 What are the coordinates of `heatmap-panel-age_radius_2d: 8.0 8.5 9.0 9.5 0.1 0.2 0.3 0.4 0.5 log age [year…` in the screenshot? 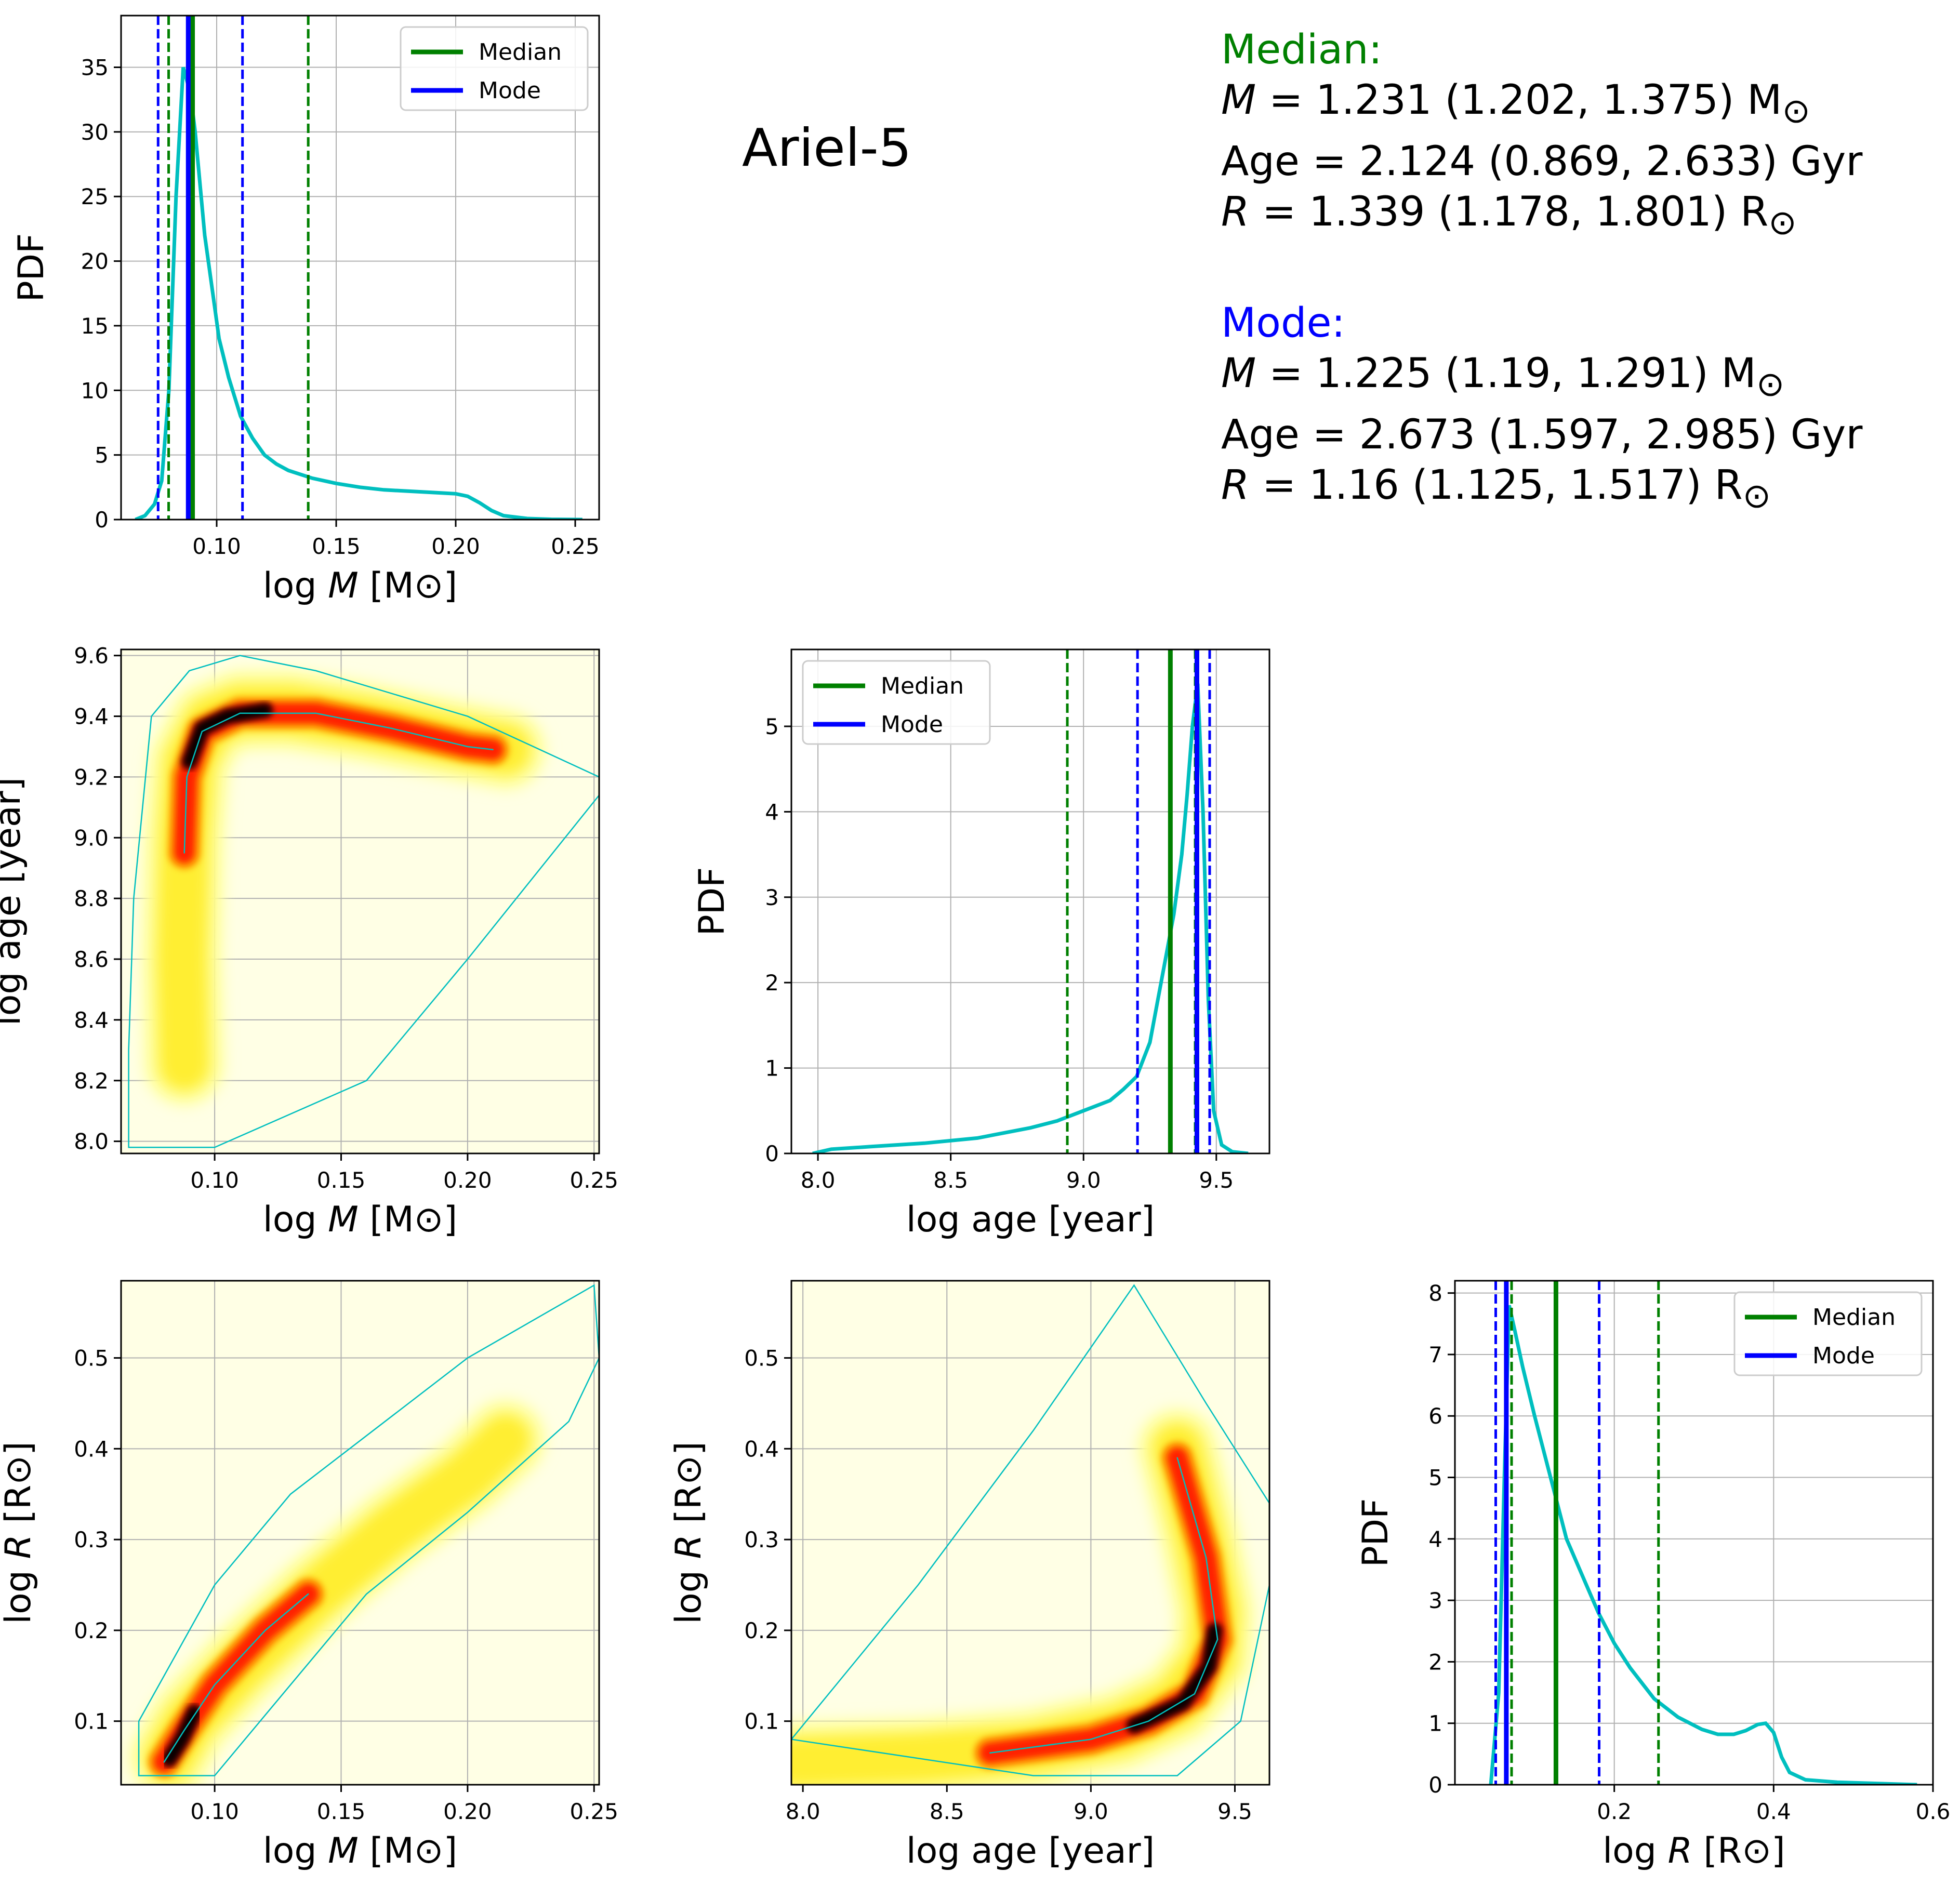 It's located at (969, 1575).